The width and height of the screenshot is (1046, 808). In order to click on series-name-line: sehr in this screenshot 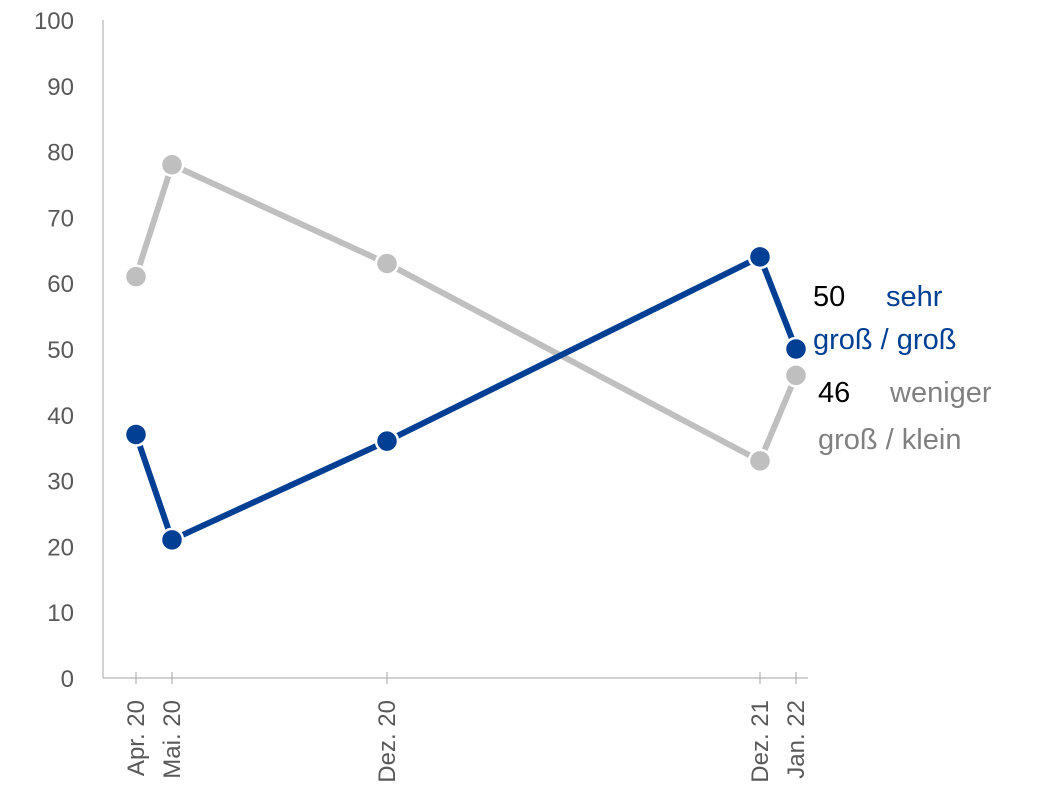, I will do `click(914, 297)`.